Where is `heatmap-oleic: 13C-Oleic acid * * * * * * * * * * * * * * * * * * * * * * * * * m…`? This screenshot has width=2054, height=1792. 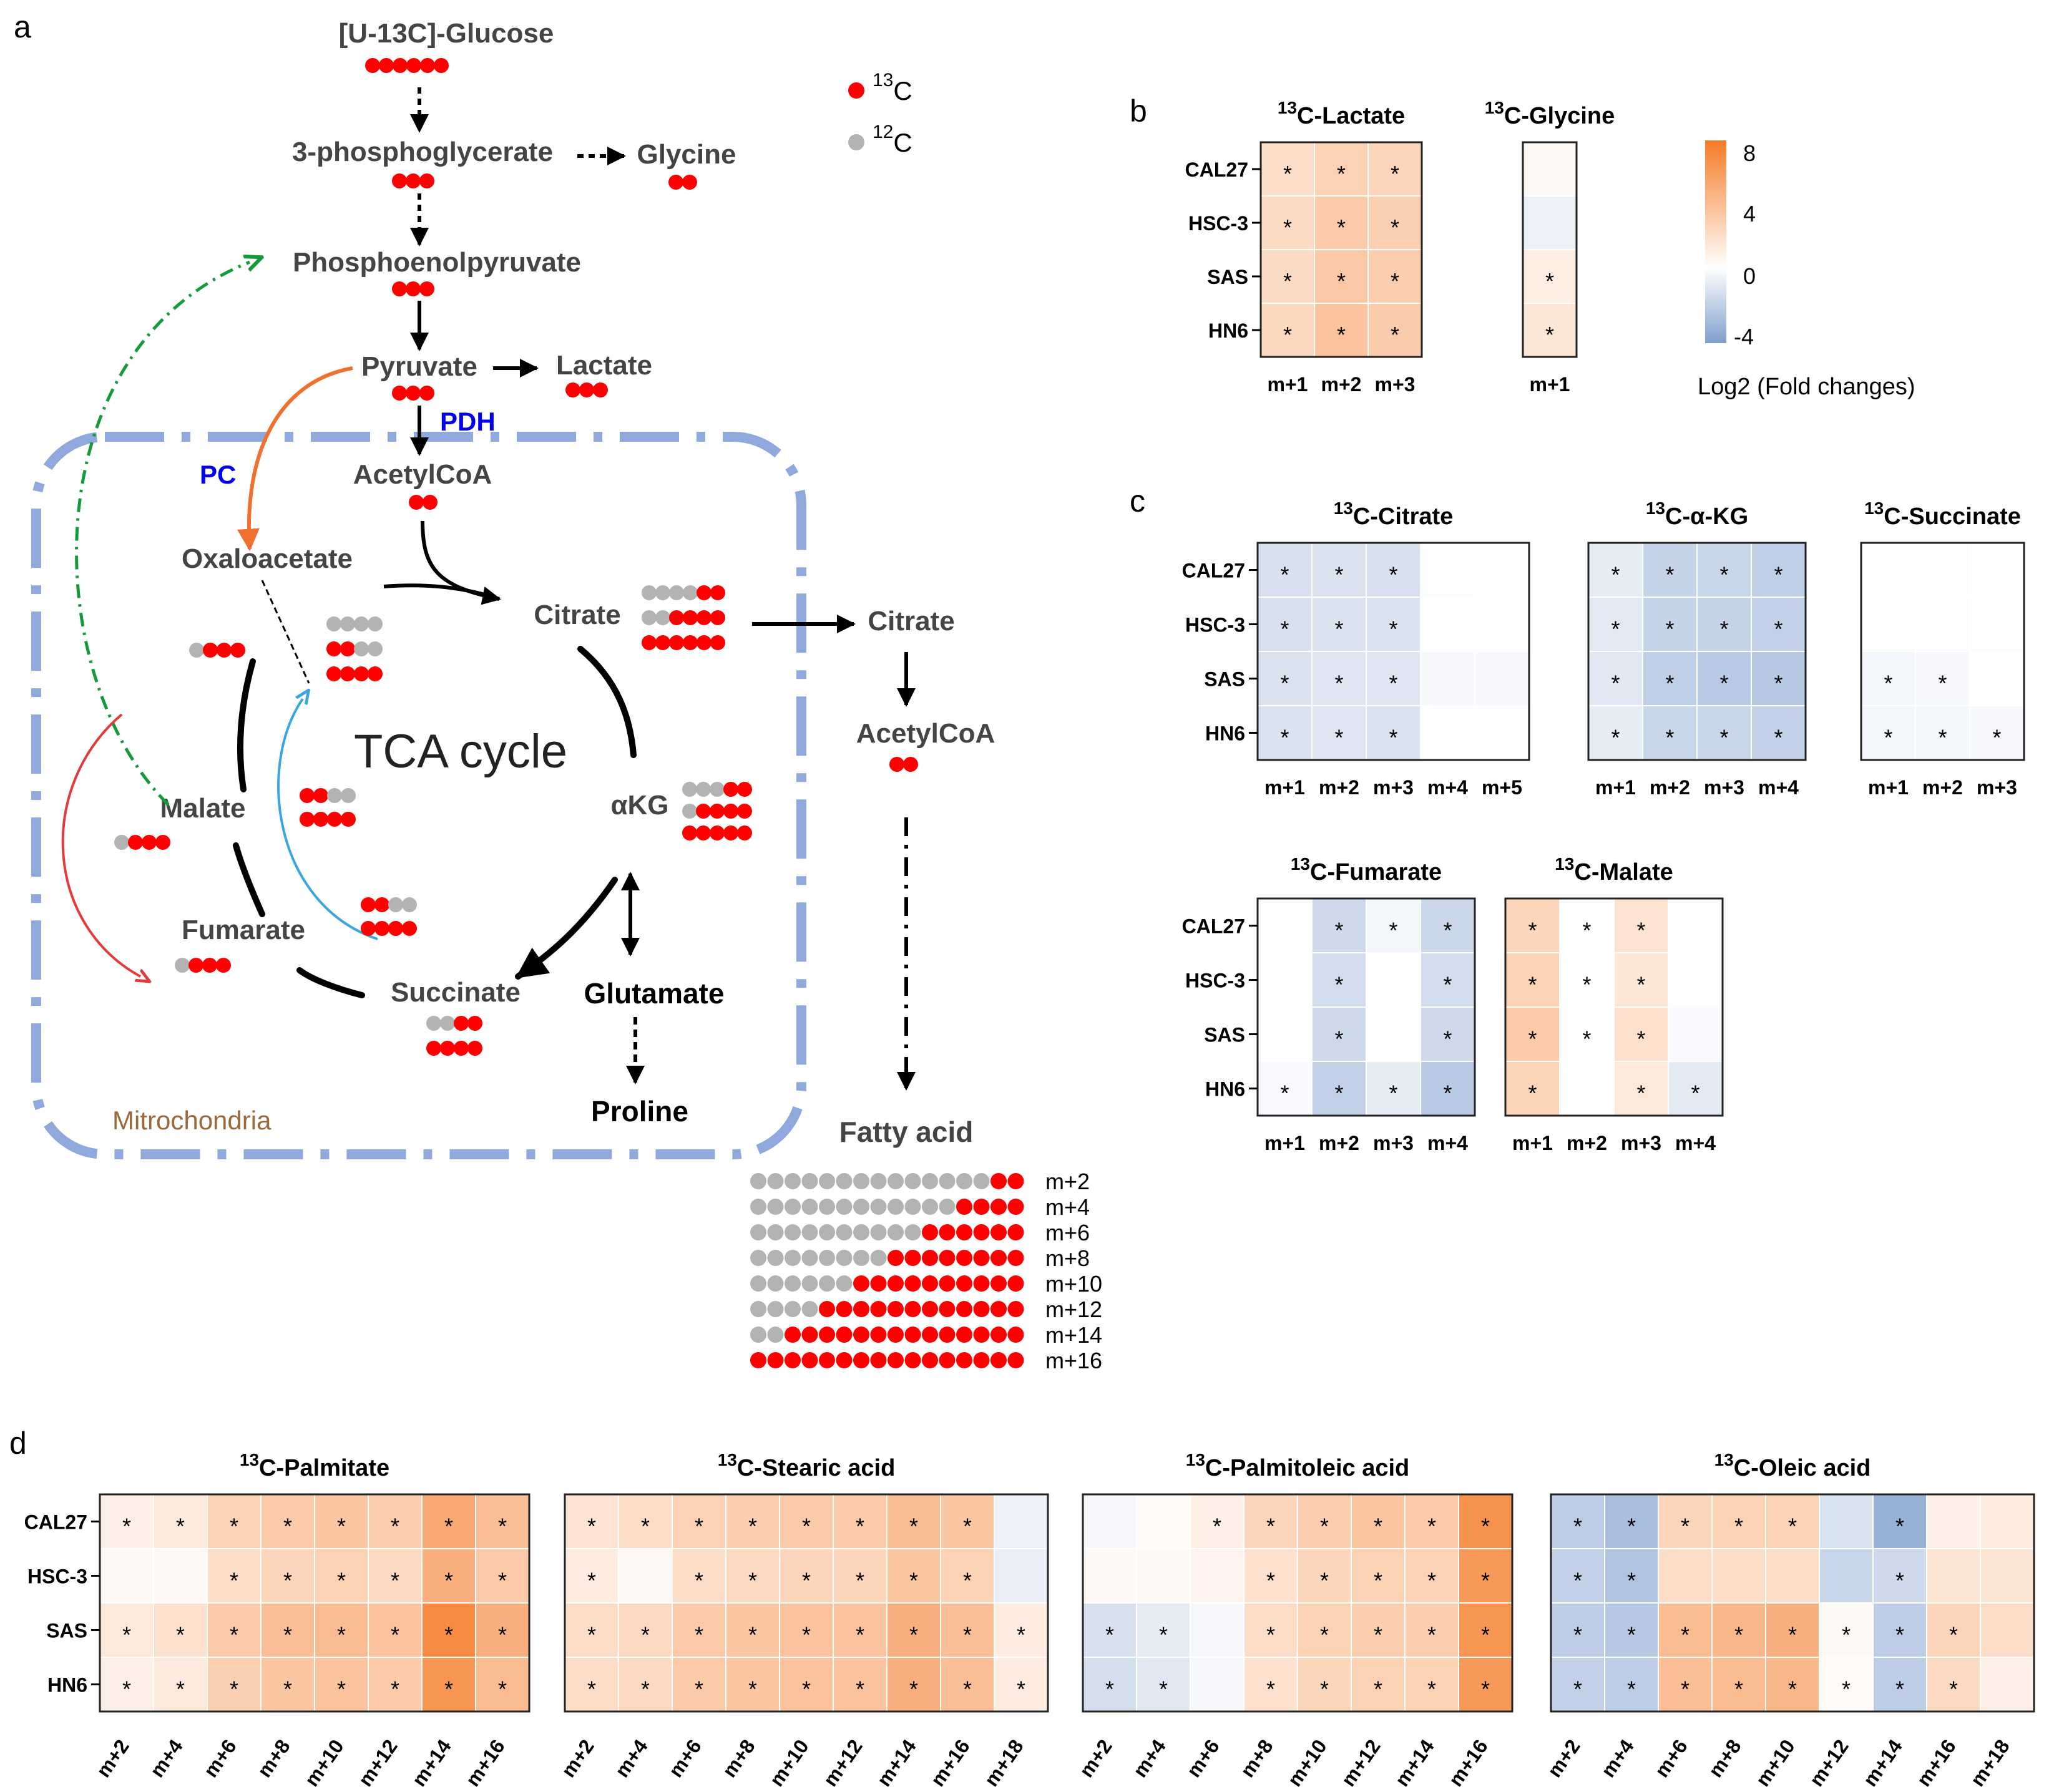
heatmap-oleic: 13C-Oleic acid * * * * * * * * * * * * * * * * * * * * * * * * * m… is located at coordinates (1789, 1620).